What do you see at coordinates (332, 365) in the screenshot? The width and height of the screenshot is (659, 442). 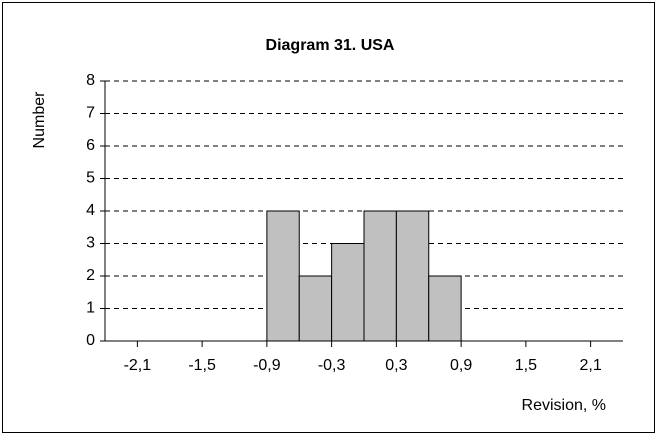 I see `x-tick-label: -0,3` at bounding box center [332, 365].